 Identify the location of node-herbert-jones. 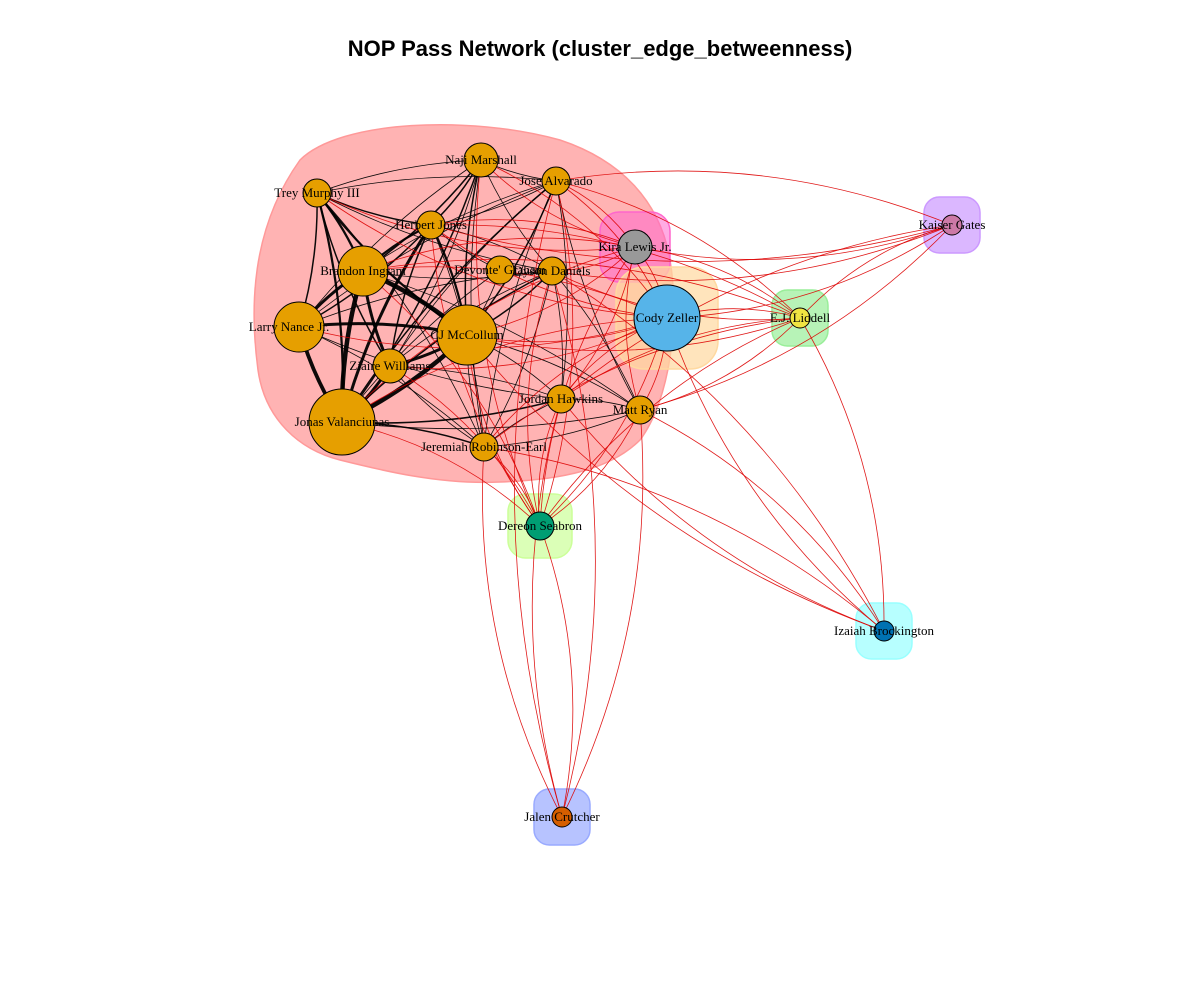
(431, 225).